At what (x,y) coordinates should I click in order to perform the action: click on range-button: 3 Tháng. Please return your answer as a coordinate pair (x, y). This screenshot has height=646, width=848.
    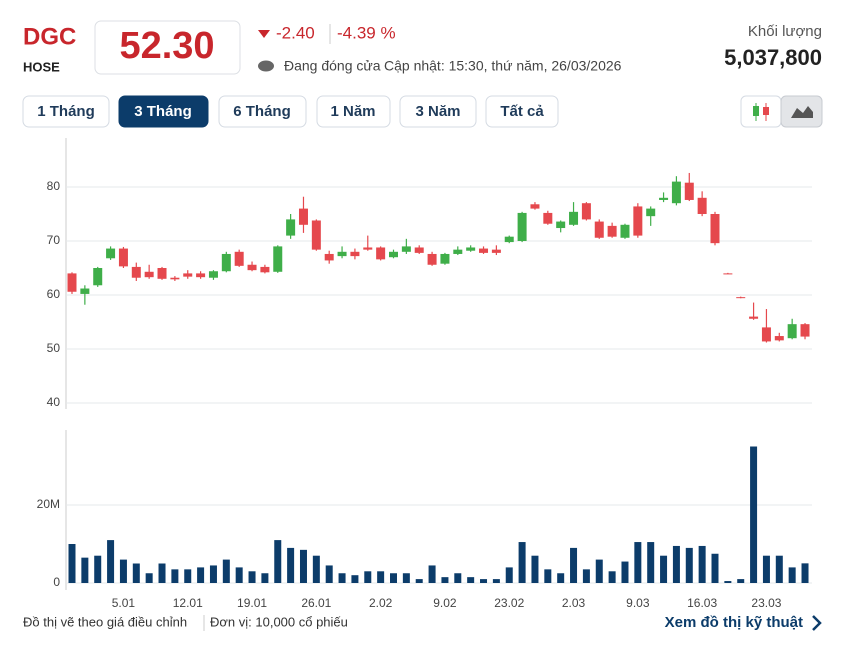
    Looking at the image, I should click on (163, 111).